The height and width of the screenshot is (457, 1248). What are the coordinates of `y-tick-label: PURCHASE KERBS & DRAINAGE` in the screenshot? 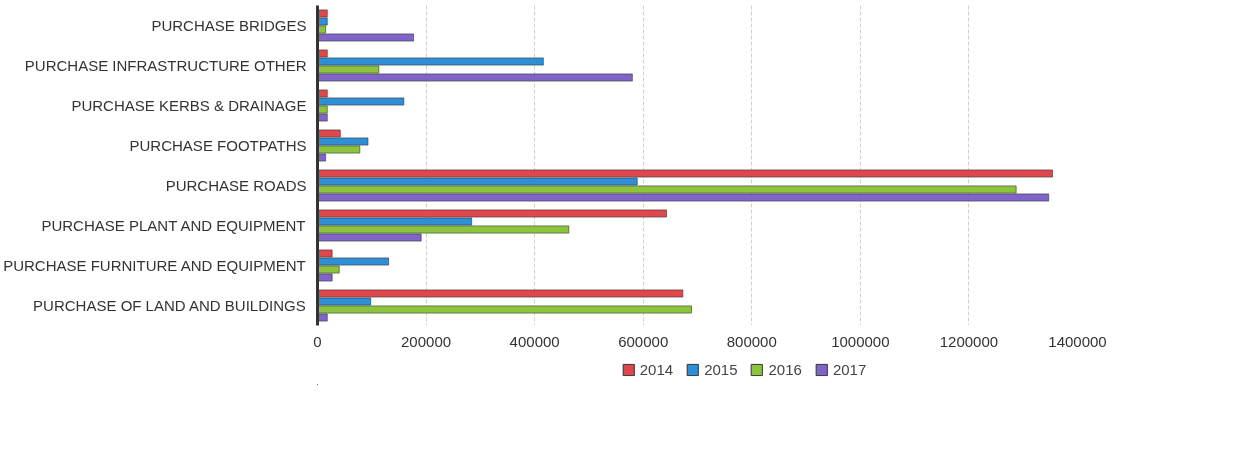 It's located at (189, 105).